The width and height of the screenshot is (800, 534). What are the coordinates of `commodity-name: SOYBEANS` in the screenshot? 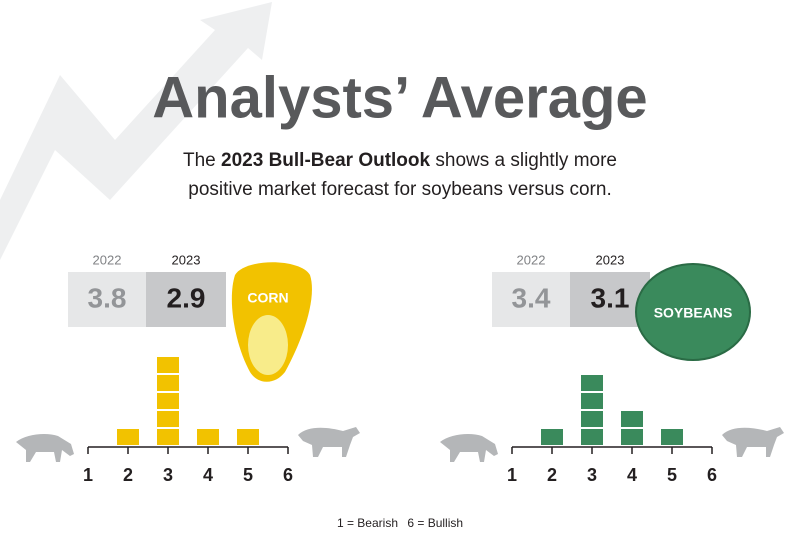 It's located at (693, 313).